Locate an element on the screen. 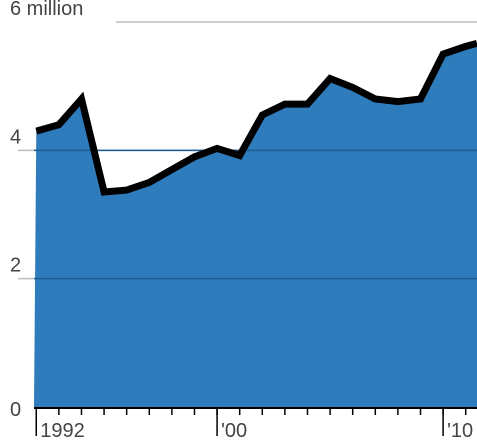 The image size is (477, 442). x-tick-label: 1992 is located at coordinates (62, 431).